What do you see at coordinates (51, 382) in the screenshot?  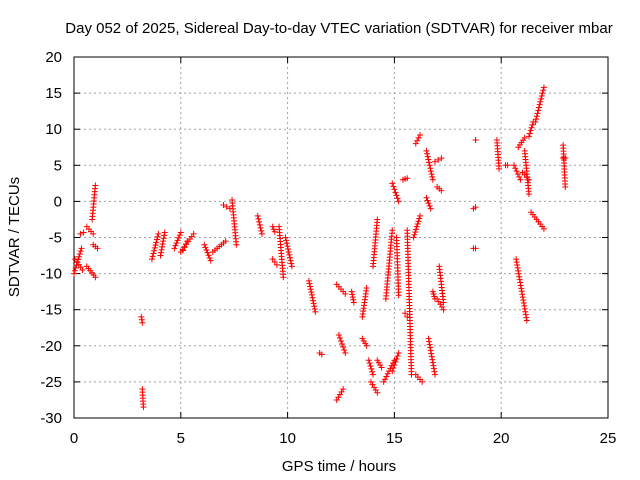 I see `y-tick-label: -25` at bounding box center [51, 382].